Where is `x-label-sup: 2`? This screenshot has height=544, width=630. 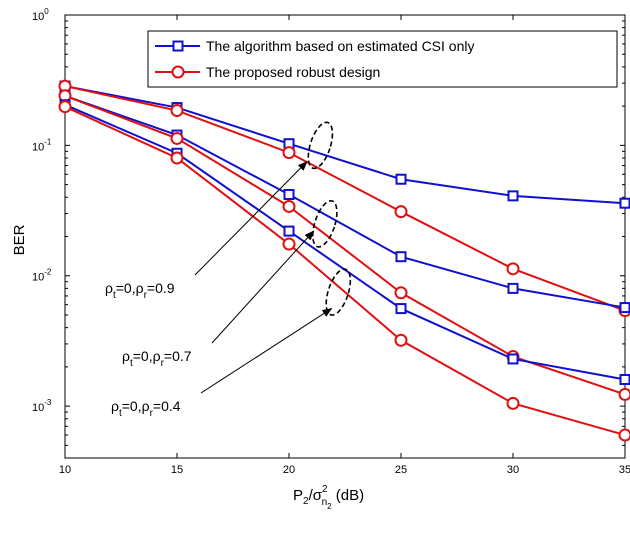
x-label-sup: 2 is located at coordinates (325, 489).